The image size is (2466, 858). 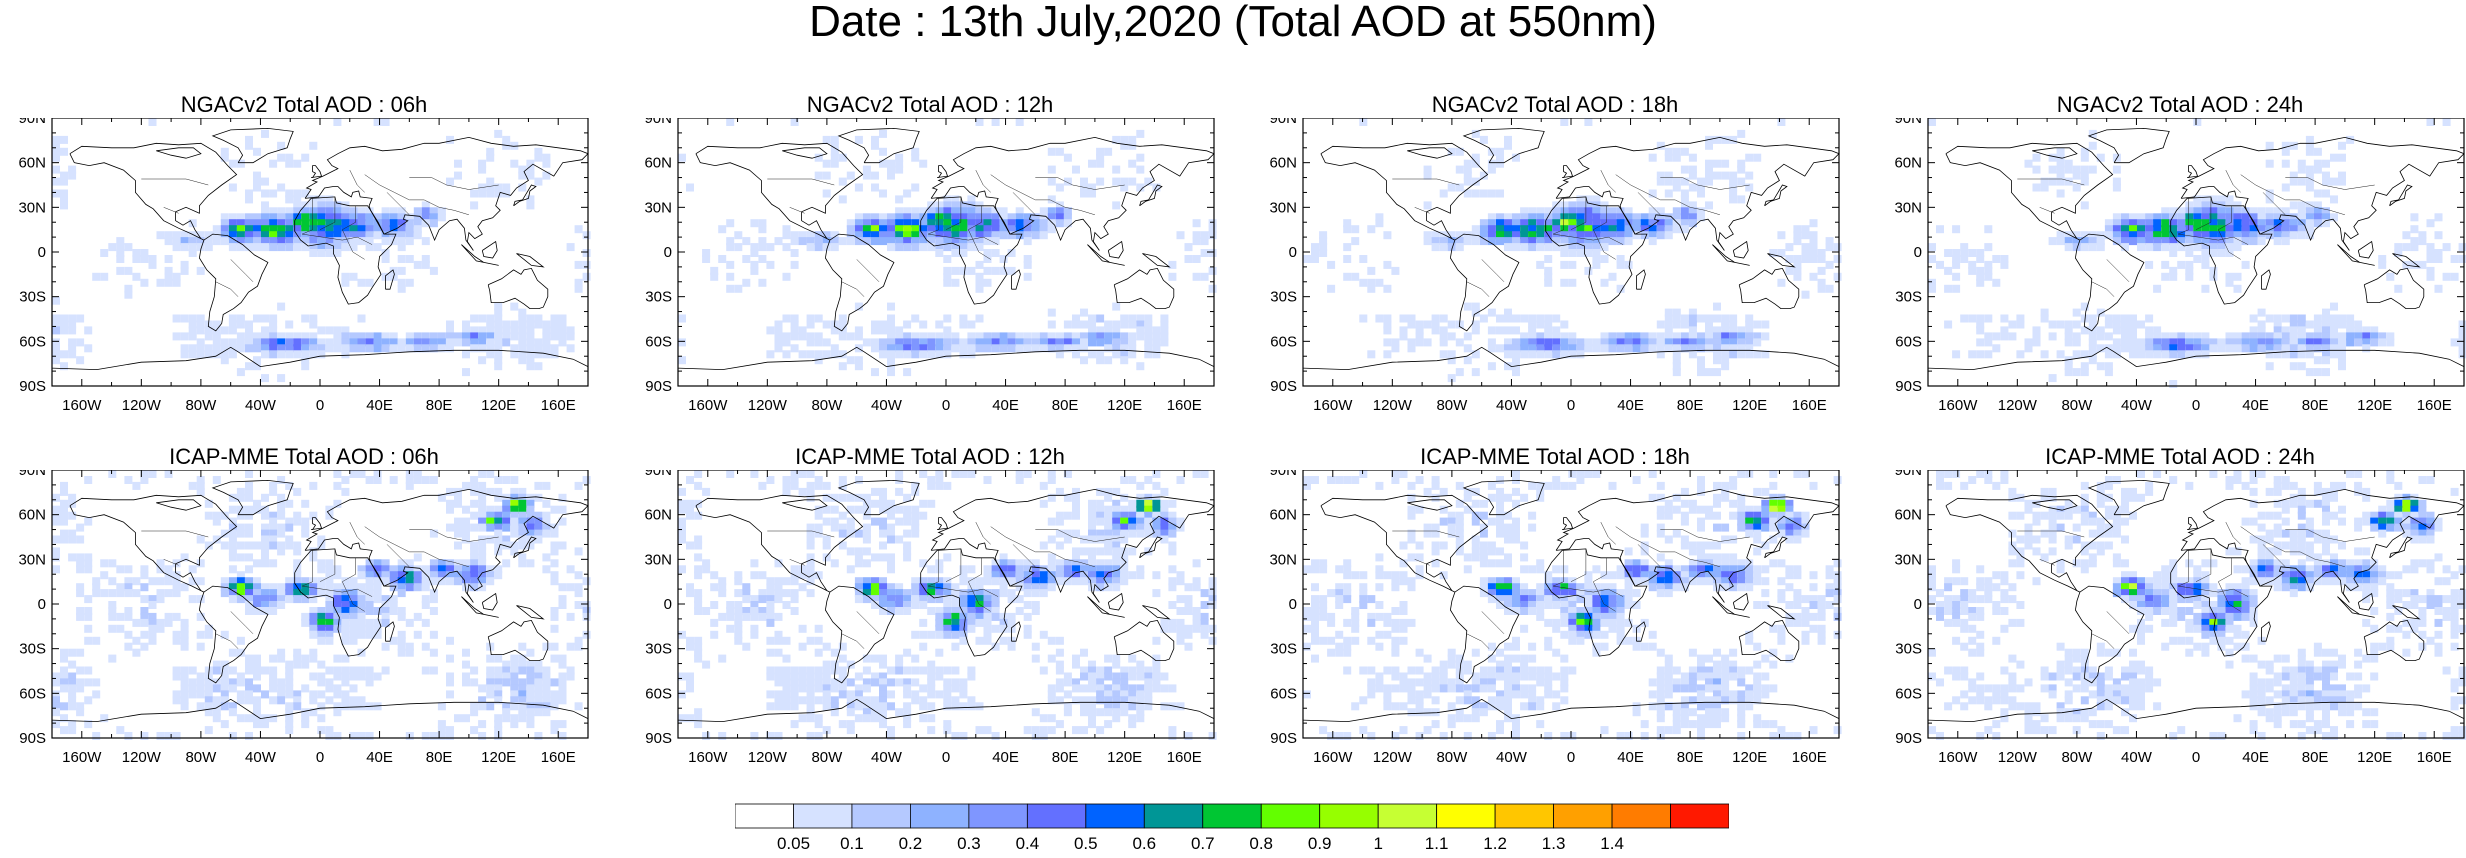 What do you see at coordinates (2173, 105) in the screenshot?
I see `panel-title: NGACv2 Total AOD : 24h` at bounding box center [2173, 105].